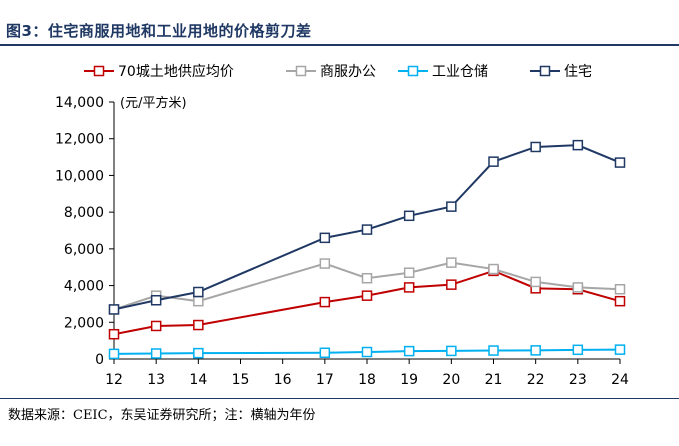 This screenshot has width=679, height=446. Describe the element at coordinates (620, 380) in the screenshot. I see `x-tick-label: 24` at that location.